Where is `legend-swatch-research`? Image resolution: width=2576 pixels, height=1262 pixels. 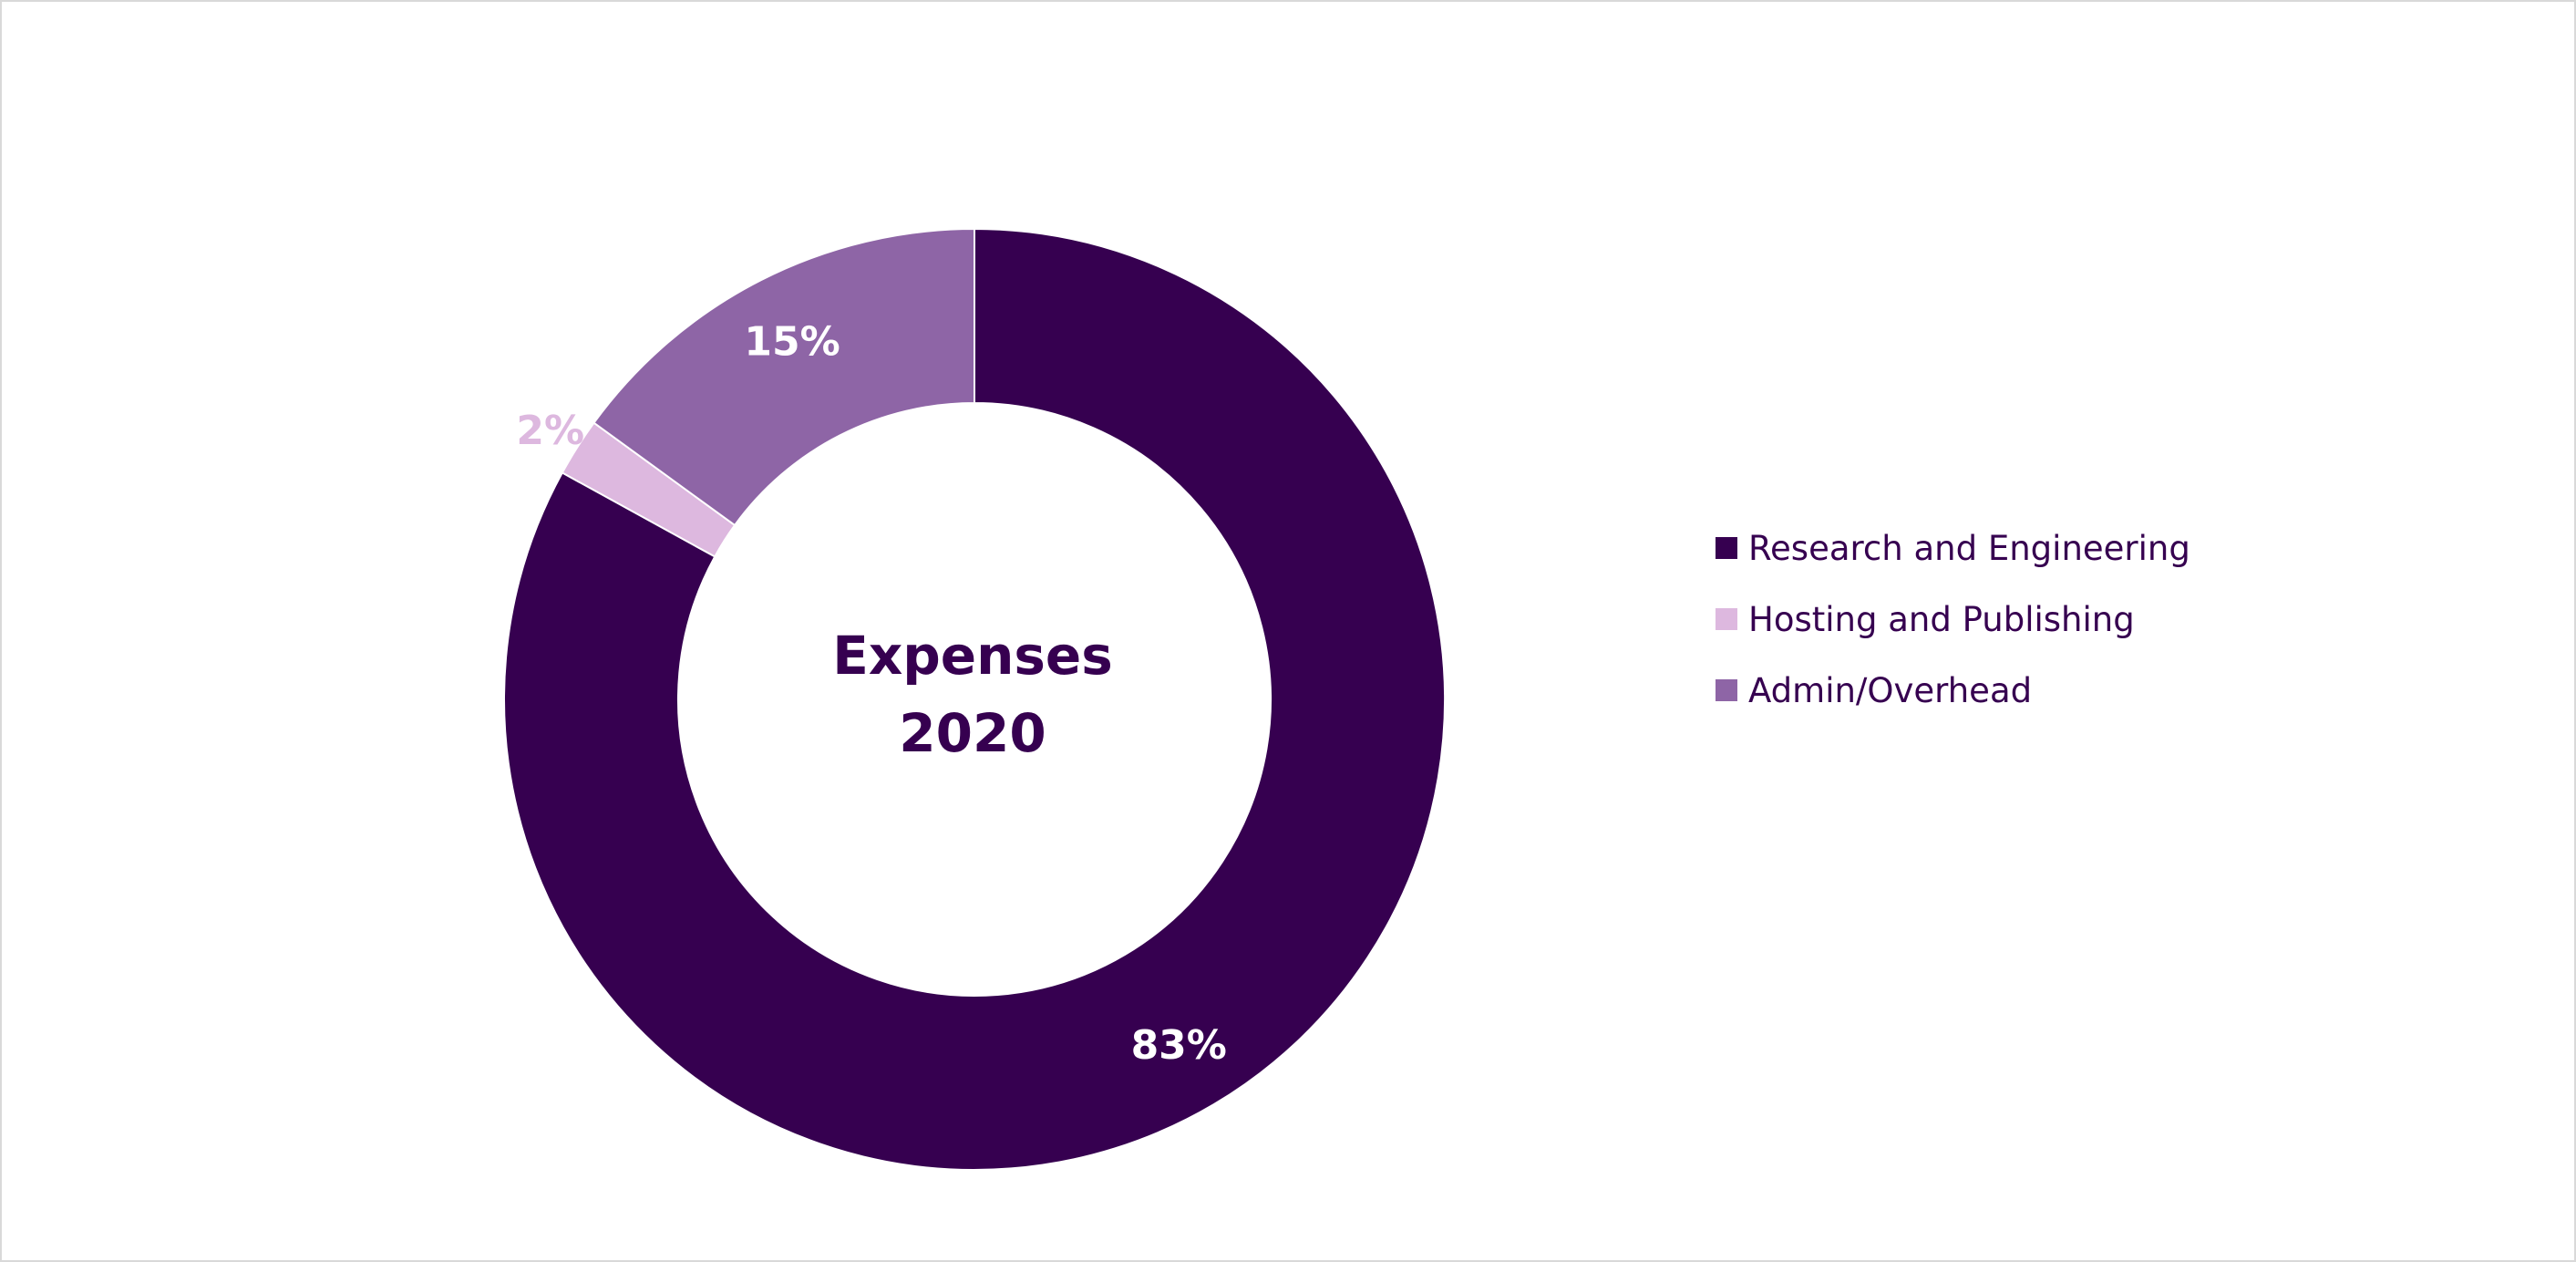
legend-swatch-research is located at coordinates (1726, 548).